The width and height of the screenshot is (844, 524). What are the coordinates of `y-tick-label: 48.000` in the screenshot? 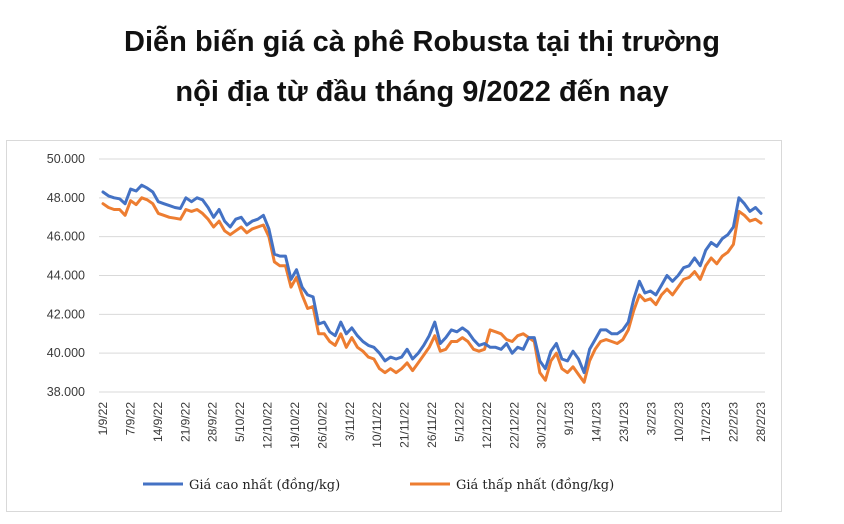 It's located at (66, 198).